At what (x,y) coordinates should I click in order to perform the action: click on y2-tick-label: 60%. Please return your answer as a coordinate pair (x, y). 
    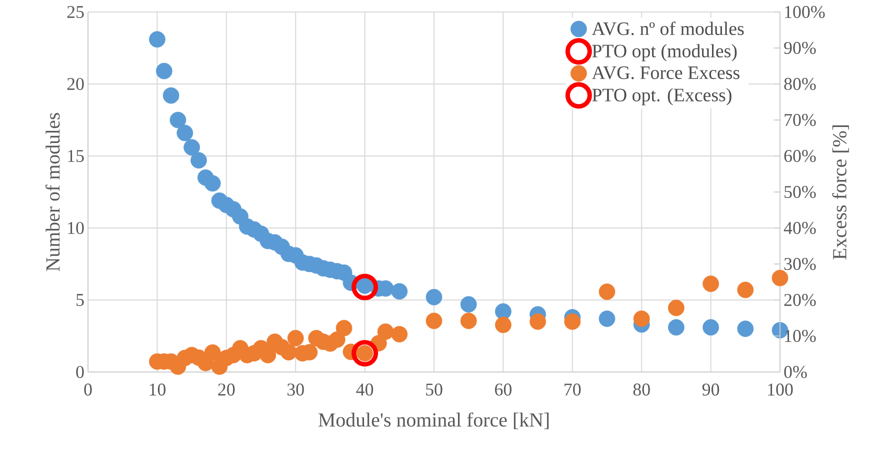
    Looking at the image, I should click on (800, 156).